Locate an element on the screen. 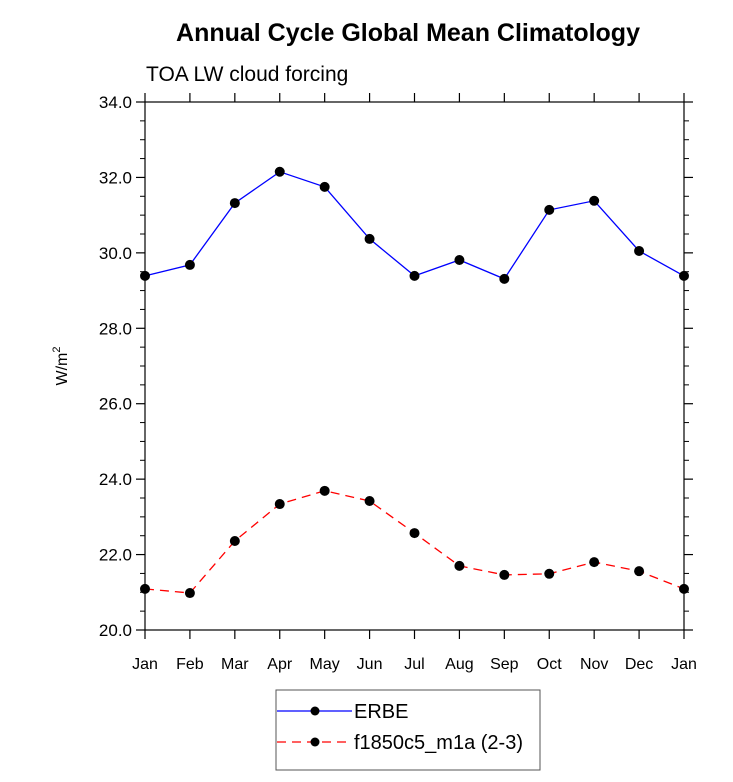  y-tick-label: 20.0 is located at coordinates (115, 630).